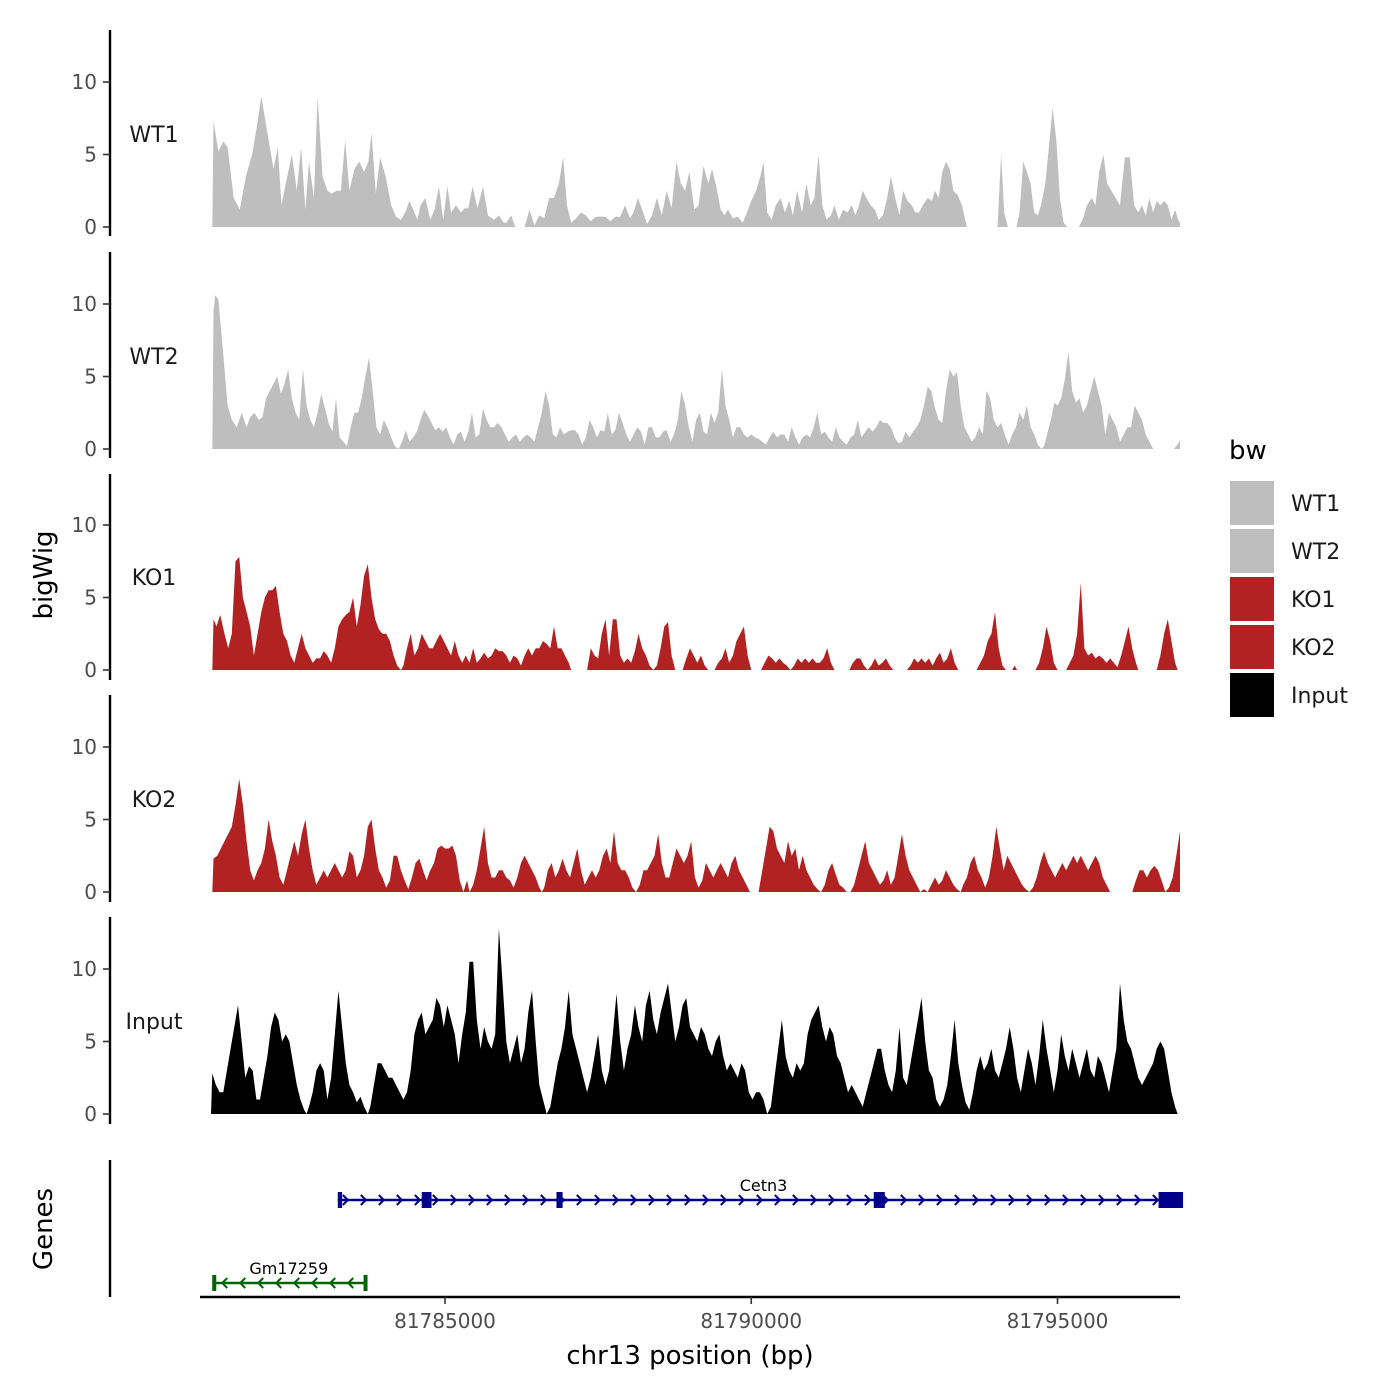  What do you see at coordinates (153, 357) in the screenshot?
I see `track-label: WT2` at bounding box center [153, 357].